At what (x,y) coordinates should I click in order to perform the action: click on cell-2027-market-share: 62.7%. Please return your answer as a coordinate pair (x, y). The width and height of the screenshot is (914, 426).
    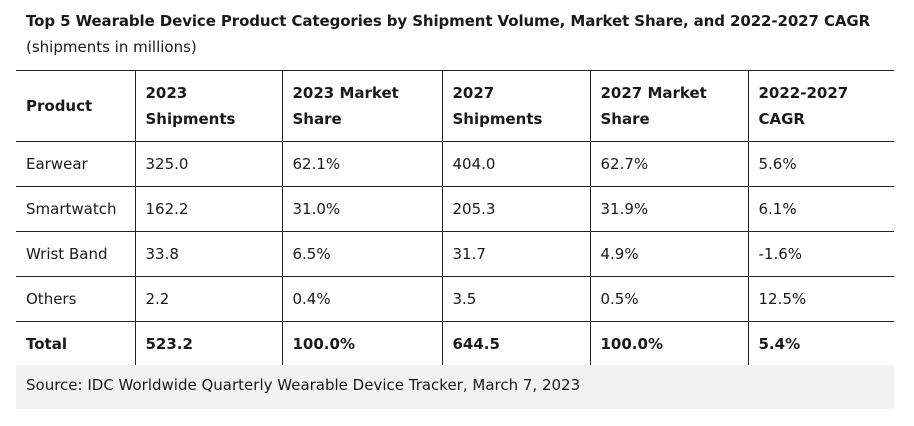
    Looking at the image, I should click on (668, 164).